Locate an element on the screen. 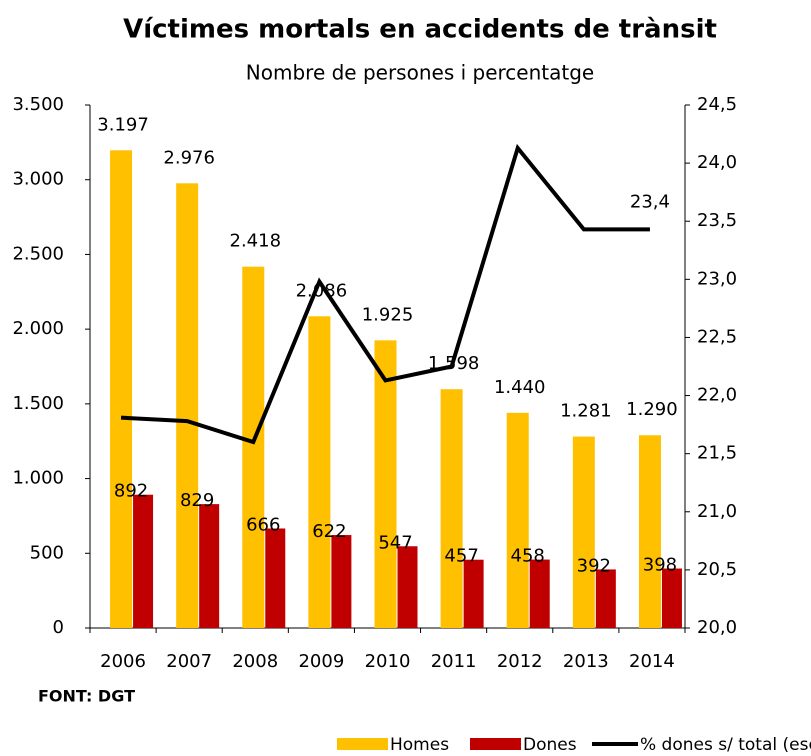 Image resolution: width=811 pixels, height=756 pixels. data-label: 2.086 is located at coordinates (322, 290).